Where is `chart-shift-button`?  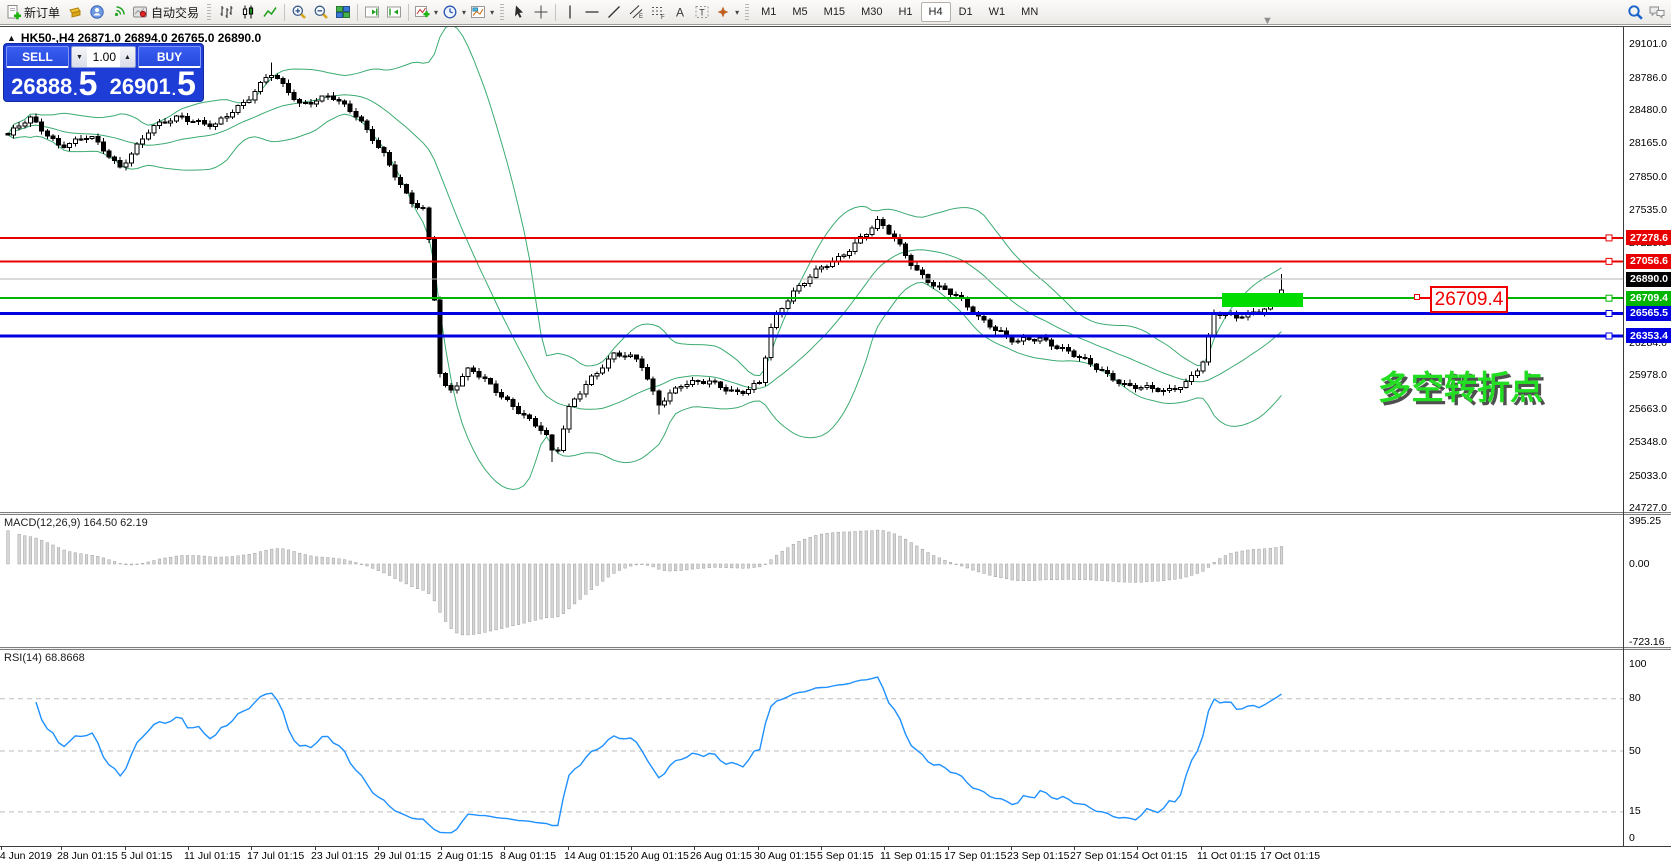
chart-shift-button is located at coordinates (394, 12).